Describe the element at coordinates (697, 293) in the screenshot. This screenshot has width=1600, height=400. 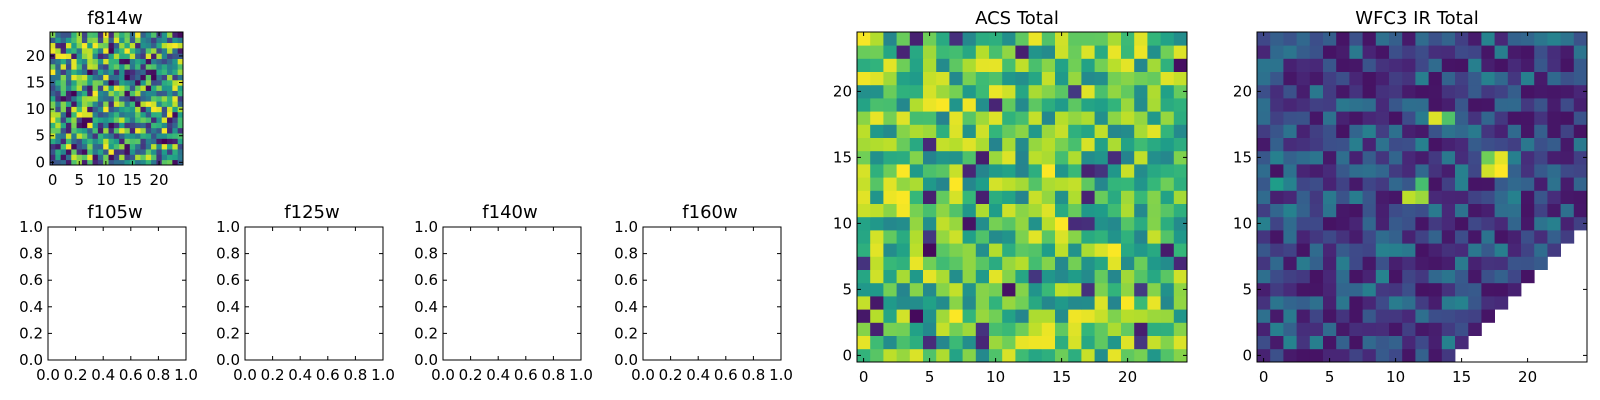
I see `y-axis: 0.00.20.40.60.81.0` at that location.